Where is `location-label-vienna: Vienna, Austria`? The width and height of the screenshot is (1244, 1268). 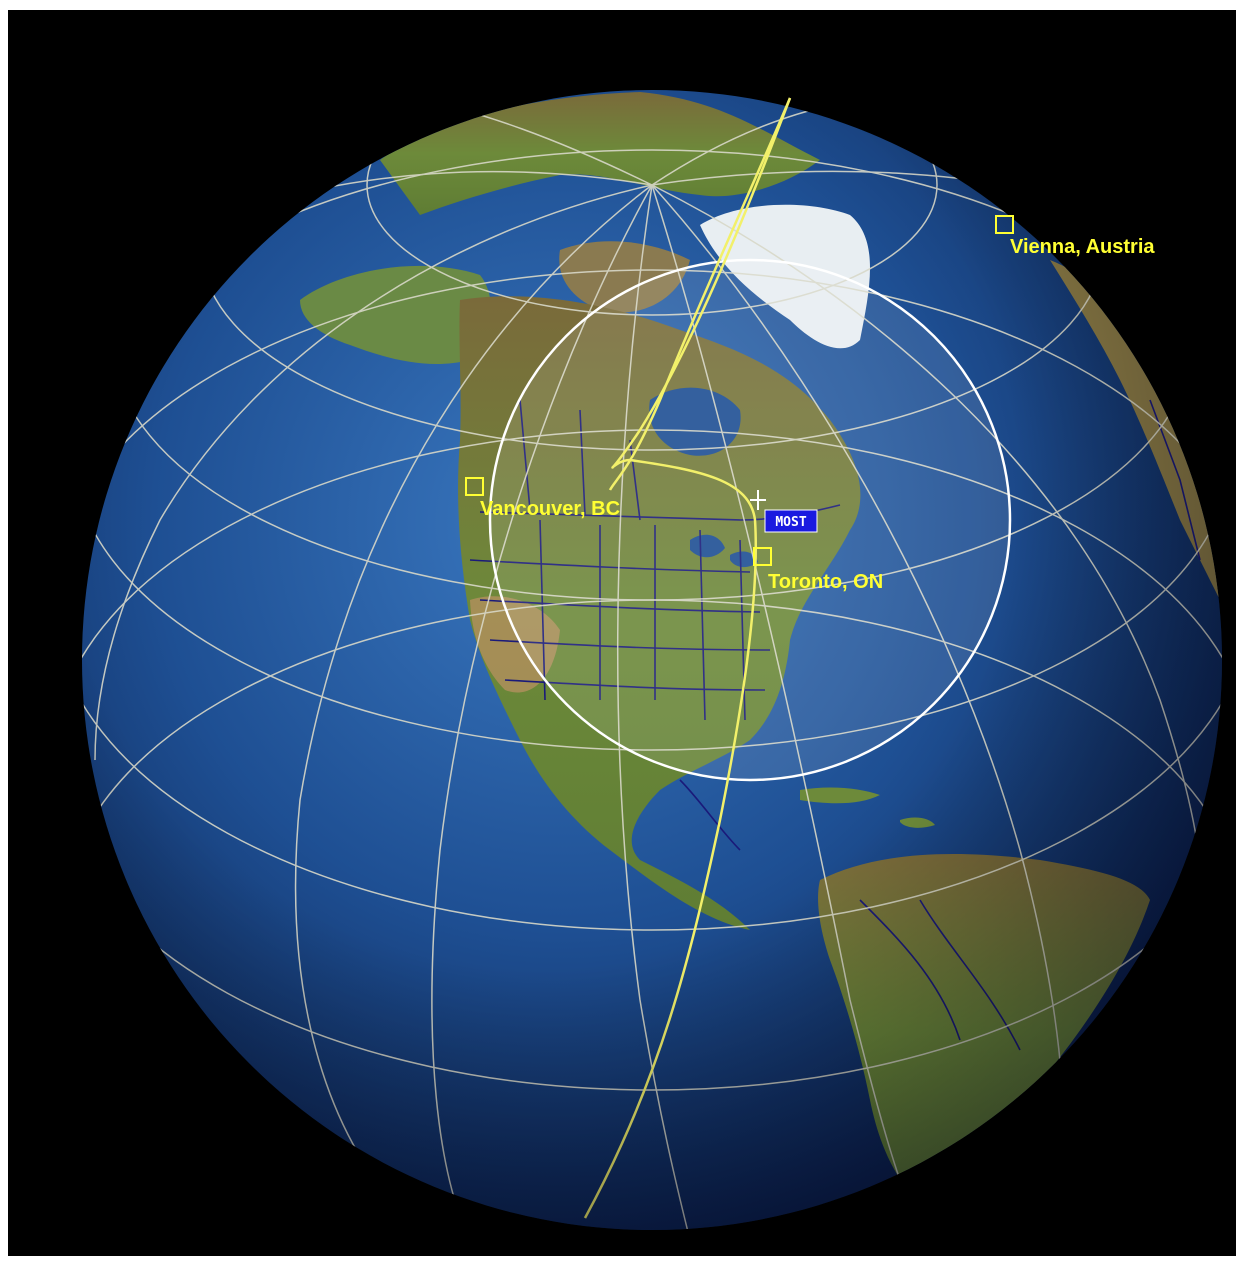 location-label-vienna: Vienna, Austria is located at coordinates (1082, 247).